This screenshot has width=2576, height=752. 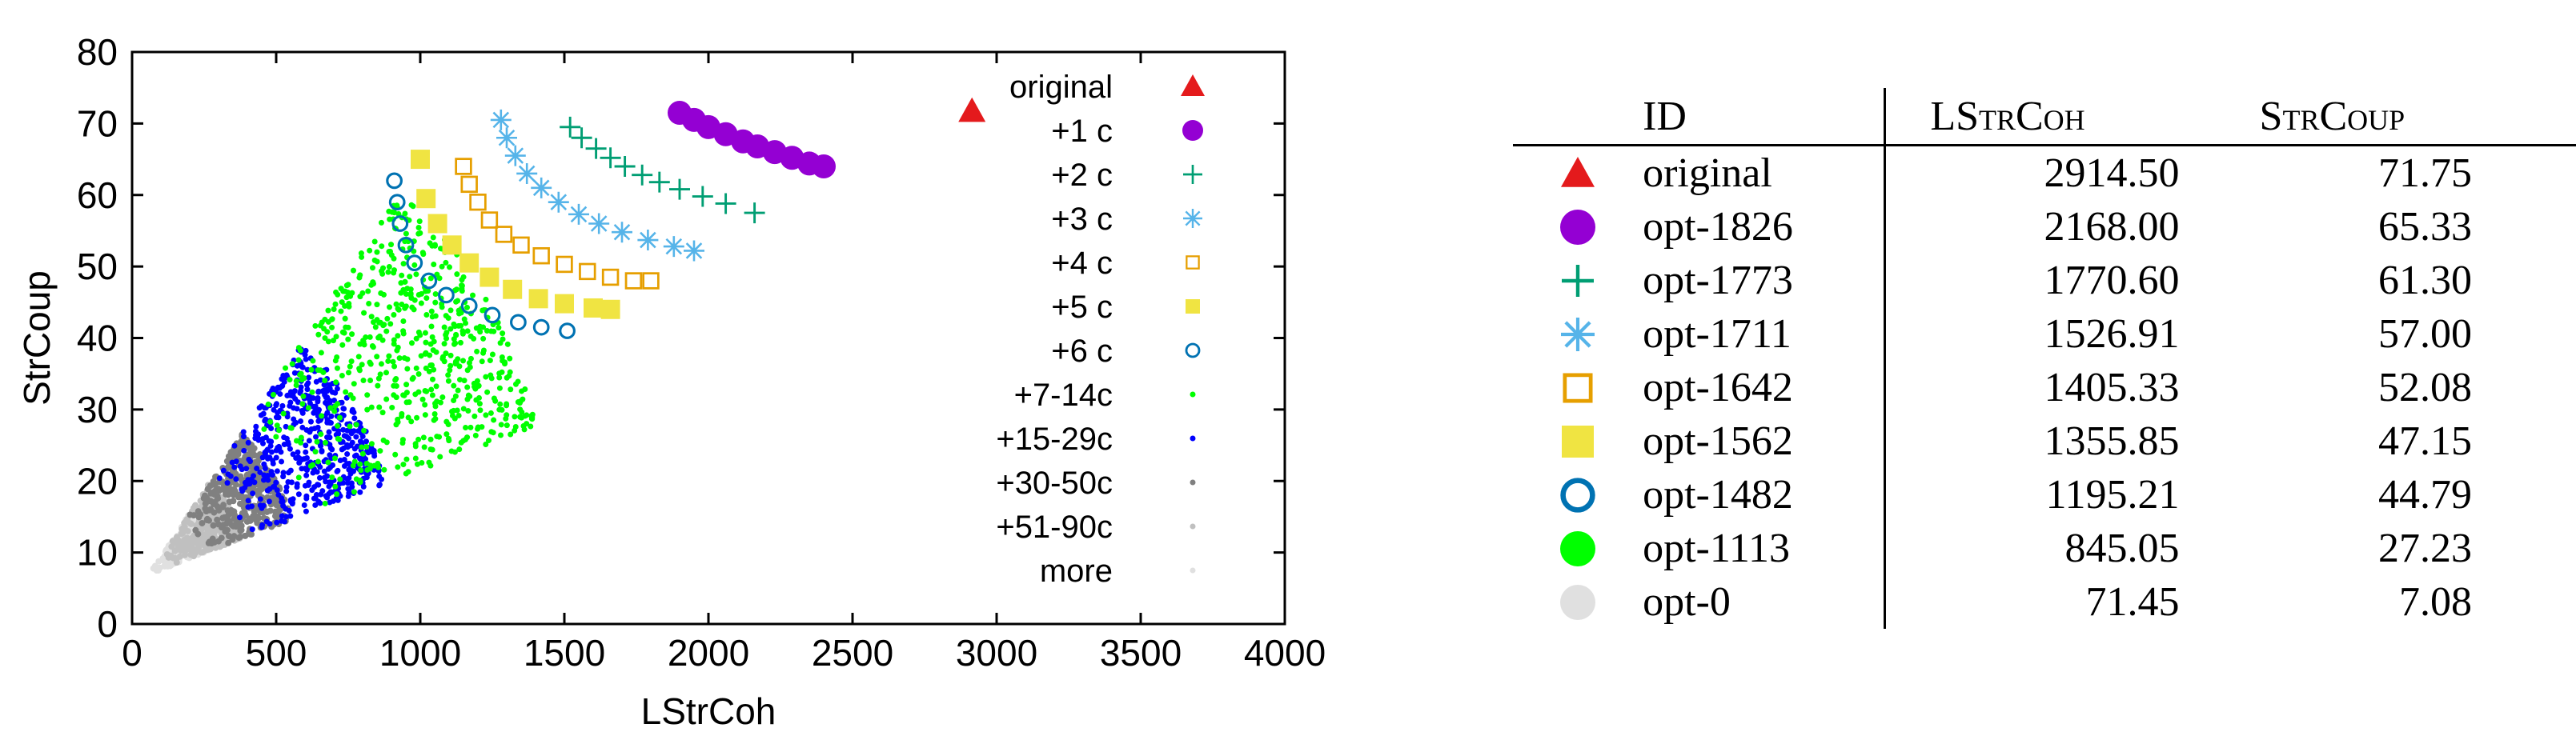 I want to click on legend-label: +2 c, so click(x=1082, y=175).